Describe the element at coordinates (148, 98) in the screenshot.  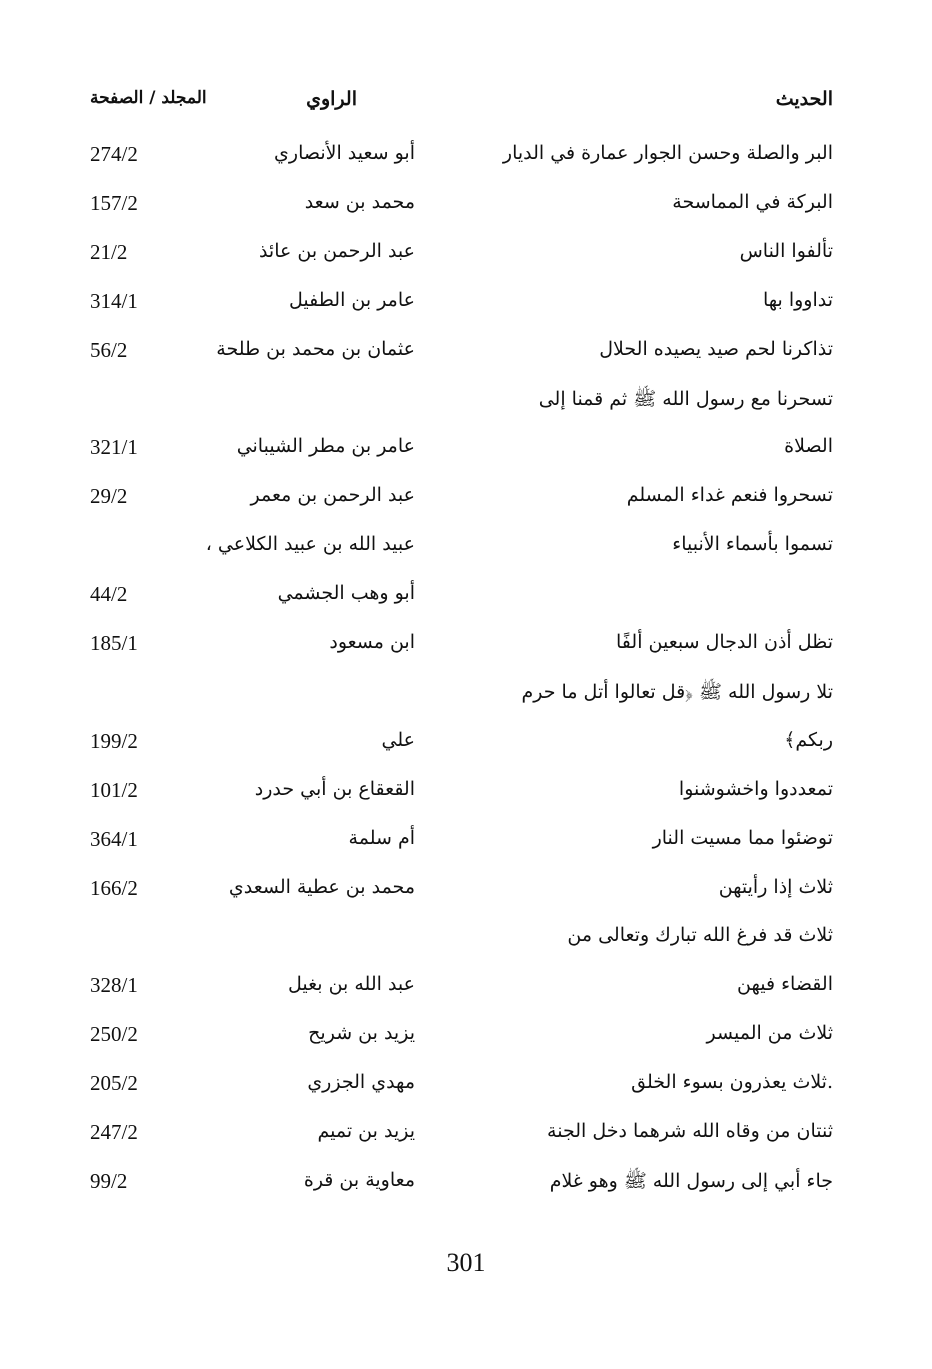
I see `header-volume-page: المجلد / الصفحة` at that location.